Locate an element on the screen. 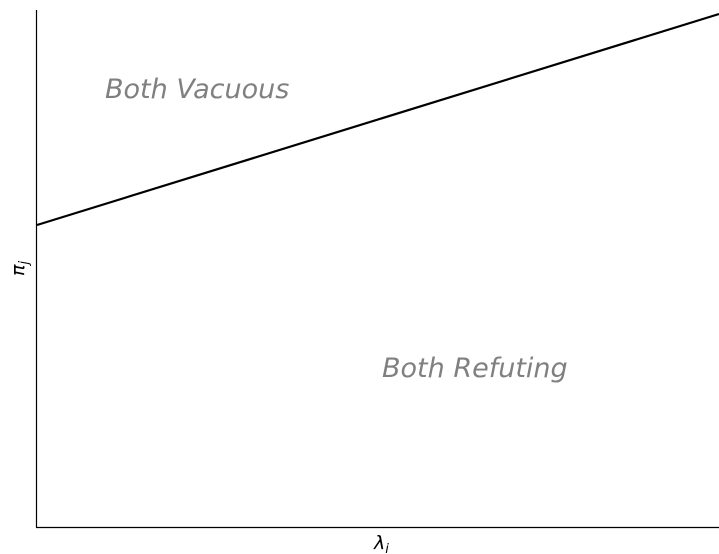  x-axis-symbol: λ is located at coordinates (379, 543).